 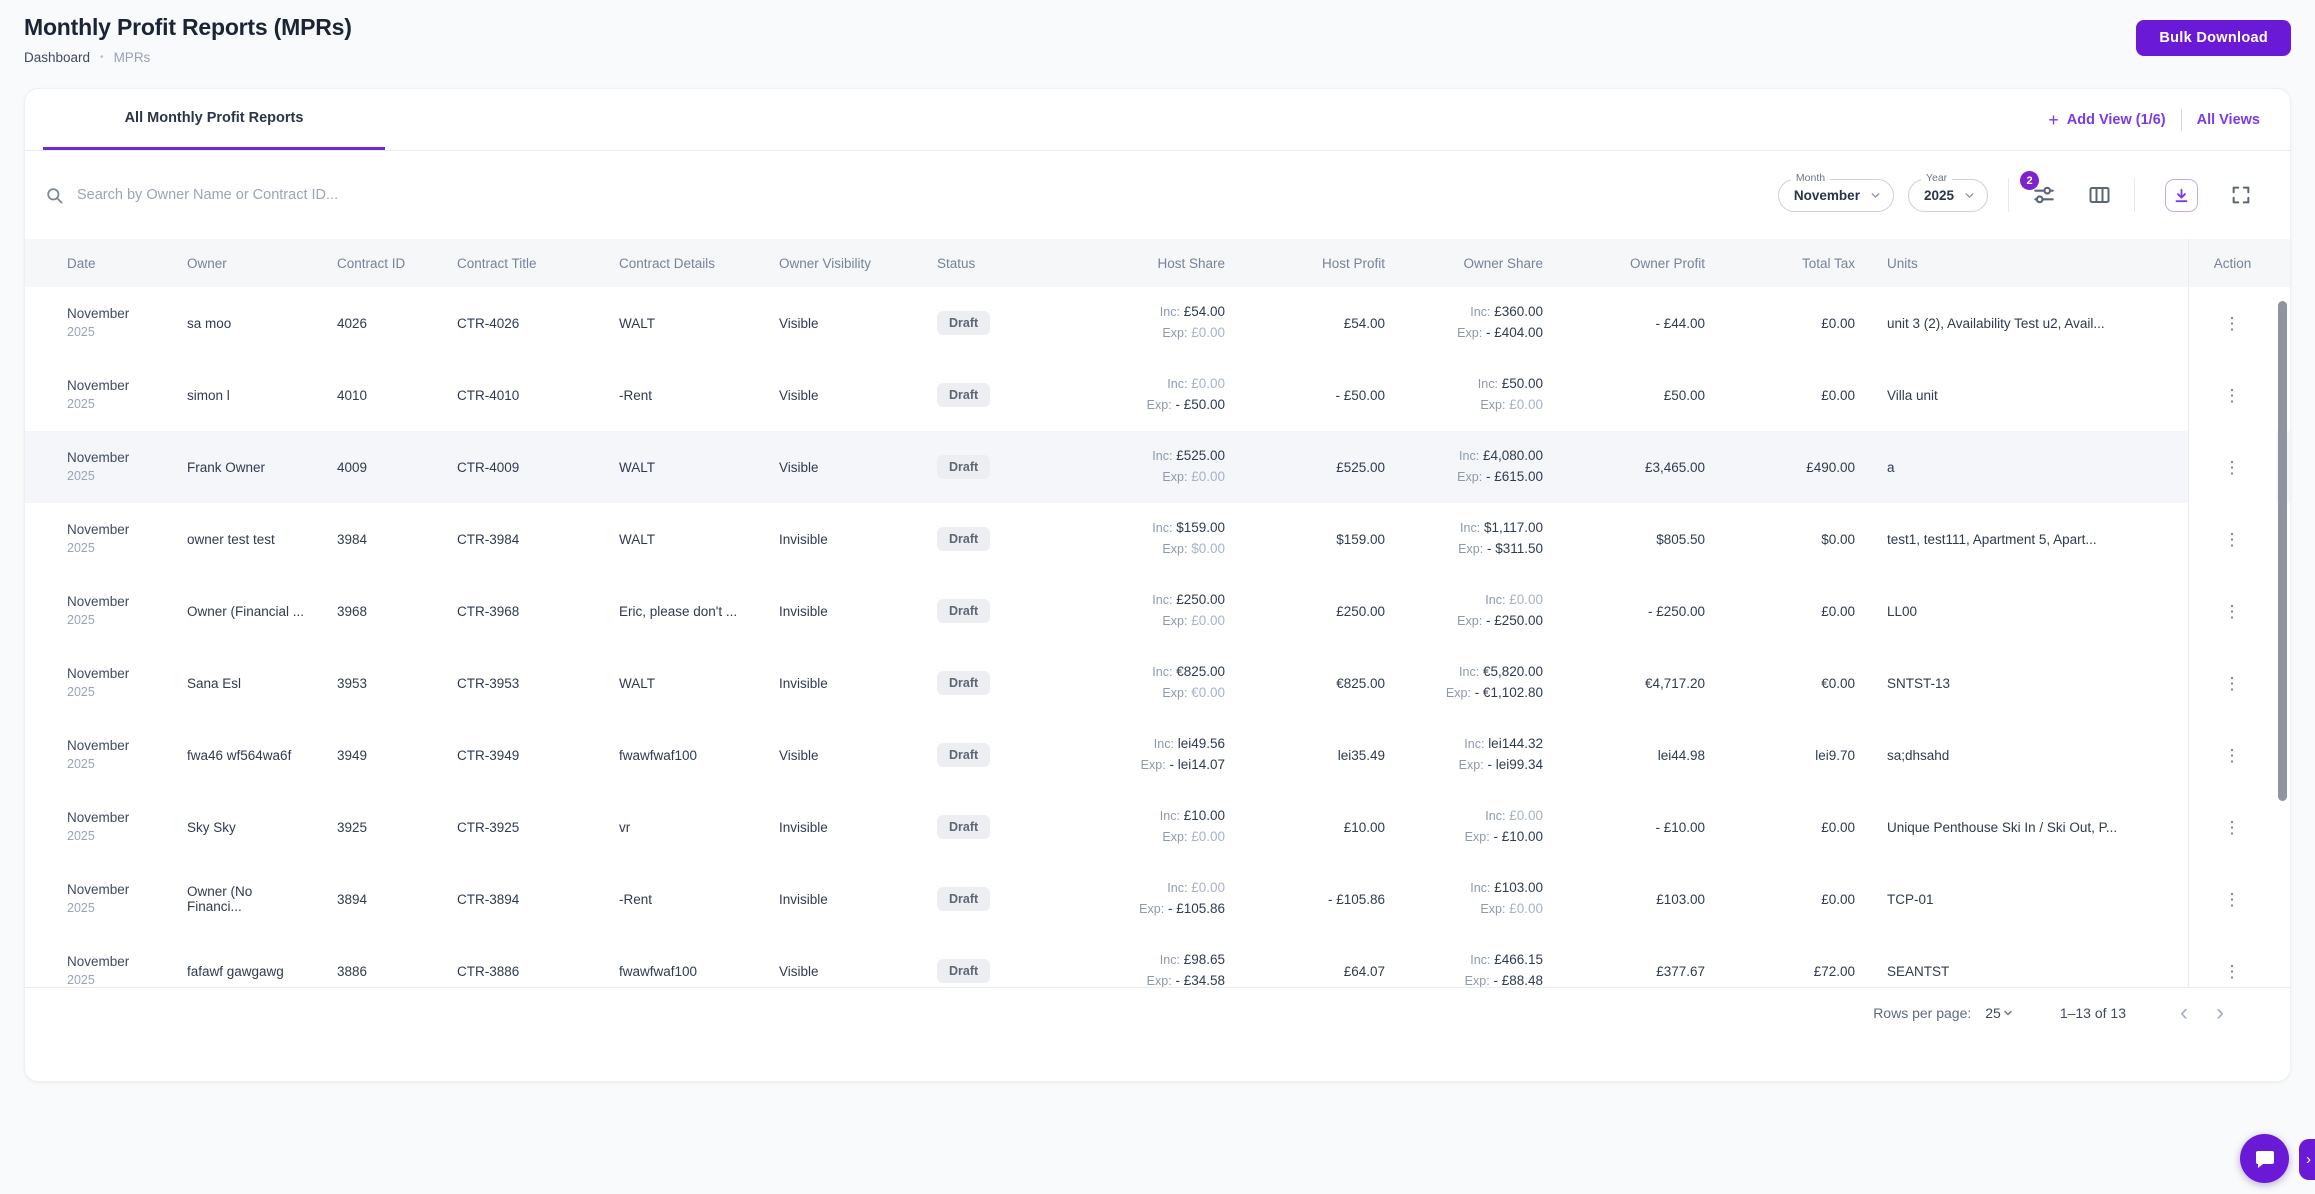 I want to click on cell-owner_profit: £50.00, so click(x=1684, y=395).